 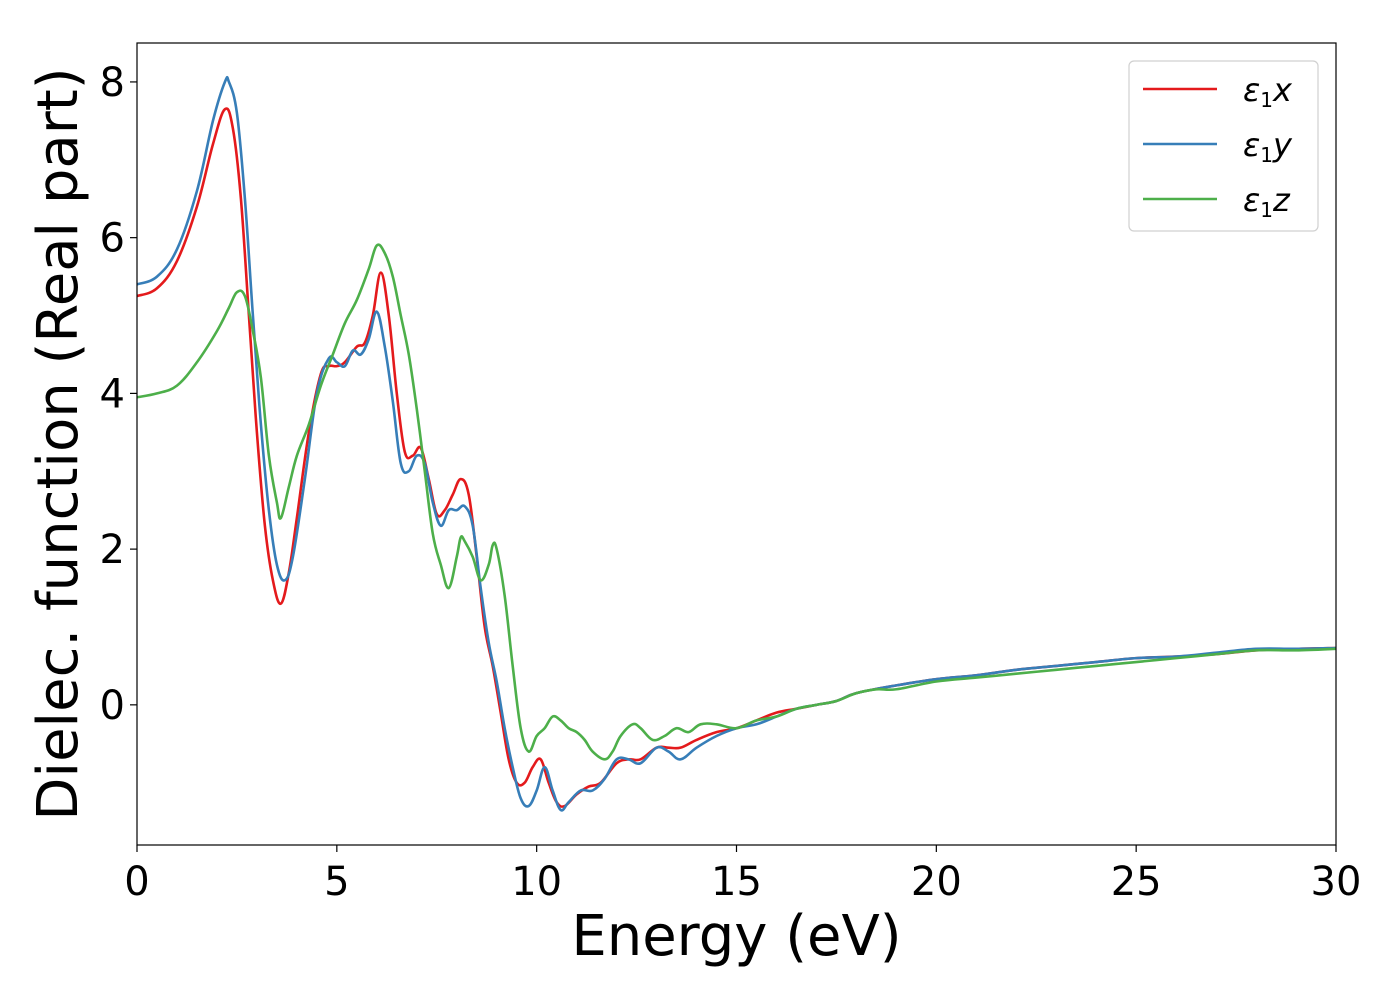 I want to click on legend: ε1x ε1y ε1z, so click(x=1223, y=146).